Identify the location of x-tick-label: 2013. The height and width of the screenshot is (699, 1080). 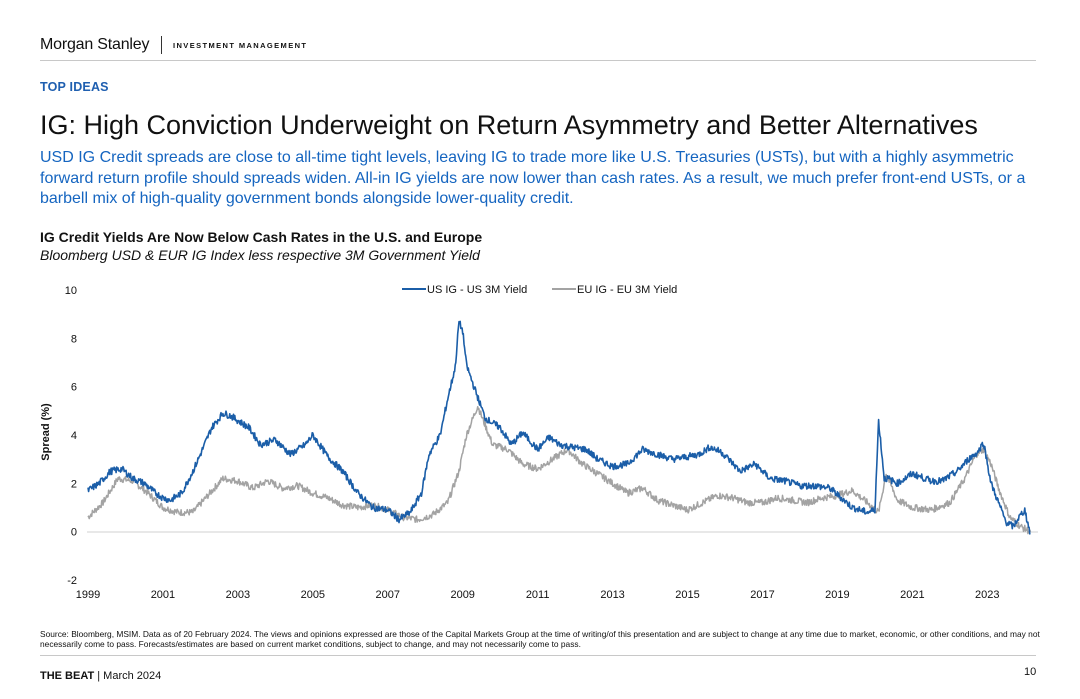
(612, 595).